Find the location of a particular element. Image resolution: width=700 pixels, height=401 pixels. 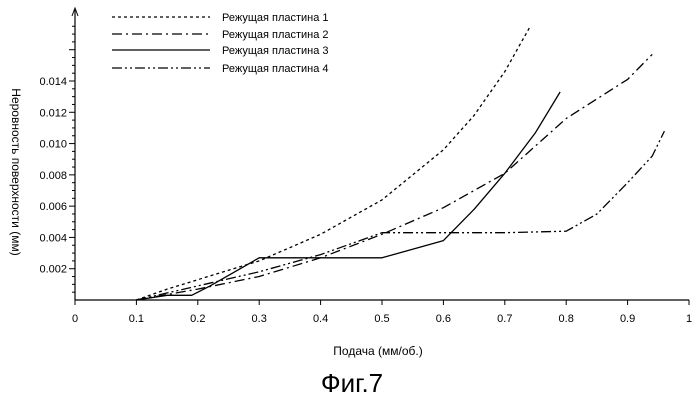

x-axis-title: Подача (мм/об.) is located at coordinates (377, 351).